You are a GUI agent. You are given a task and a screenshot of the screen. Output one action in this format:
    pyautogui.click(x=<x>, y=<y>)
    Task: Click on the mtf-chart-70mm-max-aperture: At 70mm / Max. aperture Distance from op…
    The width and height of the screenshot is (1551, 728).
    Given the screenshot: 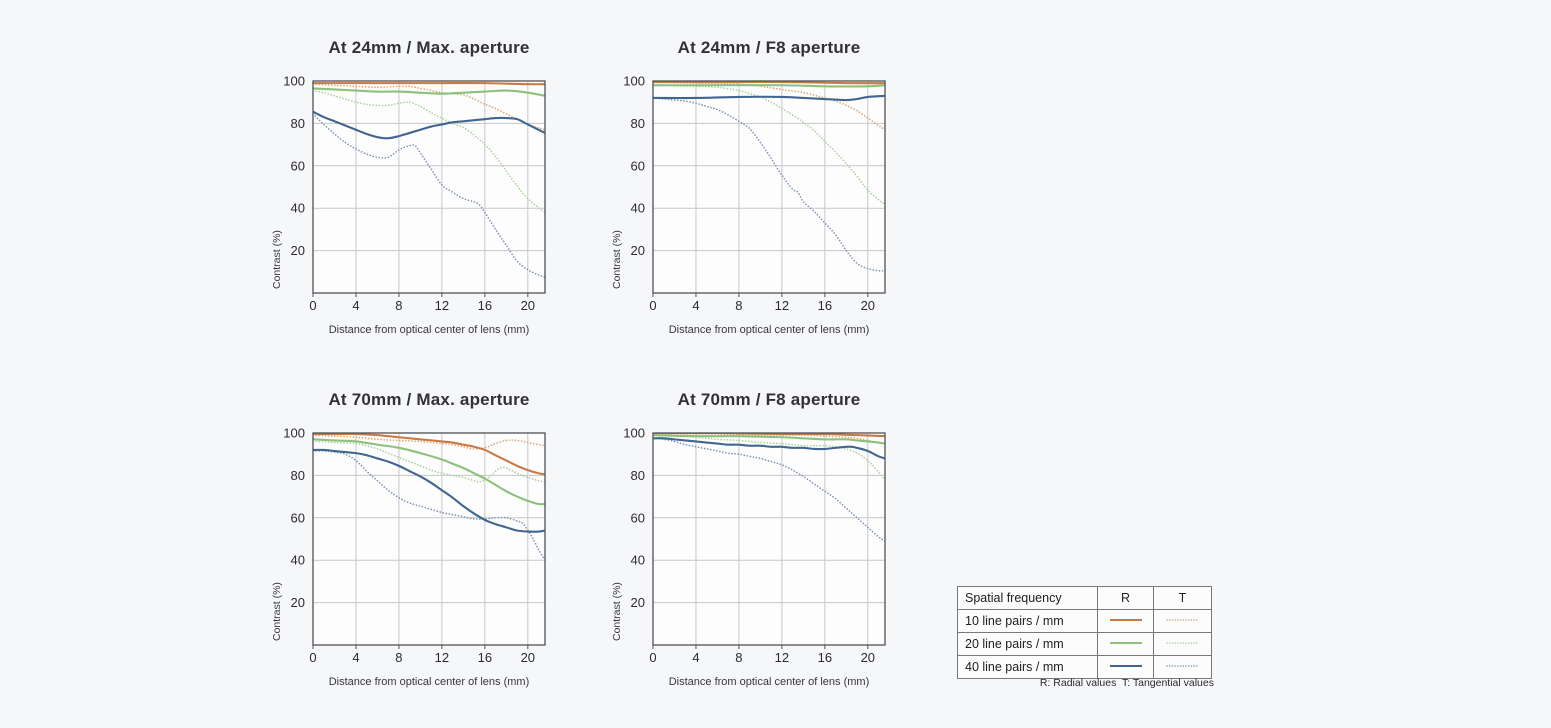 What is the action you would take?
    pyautogui.click(x=415, y=542)
    